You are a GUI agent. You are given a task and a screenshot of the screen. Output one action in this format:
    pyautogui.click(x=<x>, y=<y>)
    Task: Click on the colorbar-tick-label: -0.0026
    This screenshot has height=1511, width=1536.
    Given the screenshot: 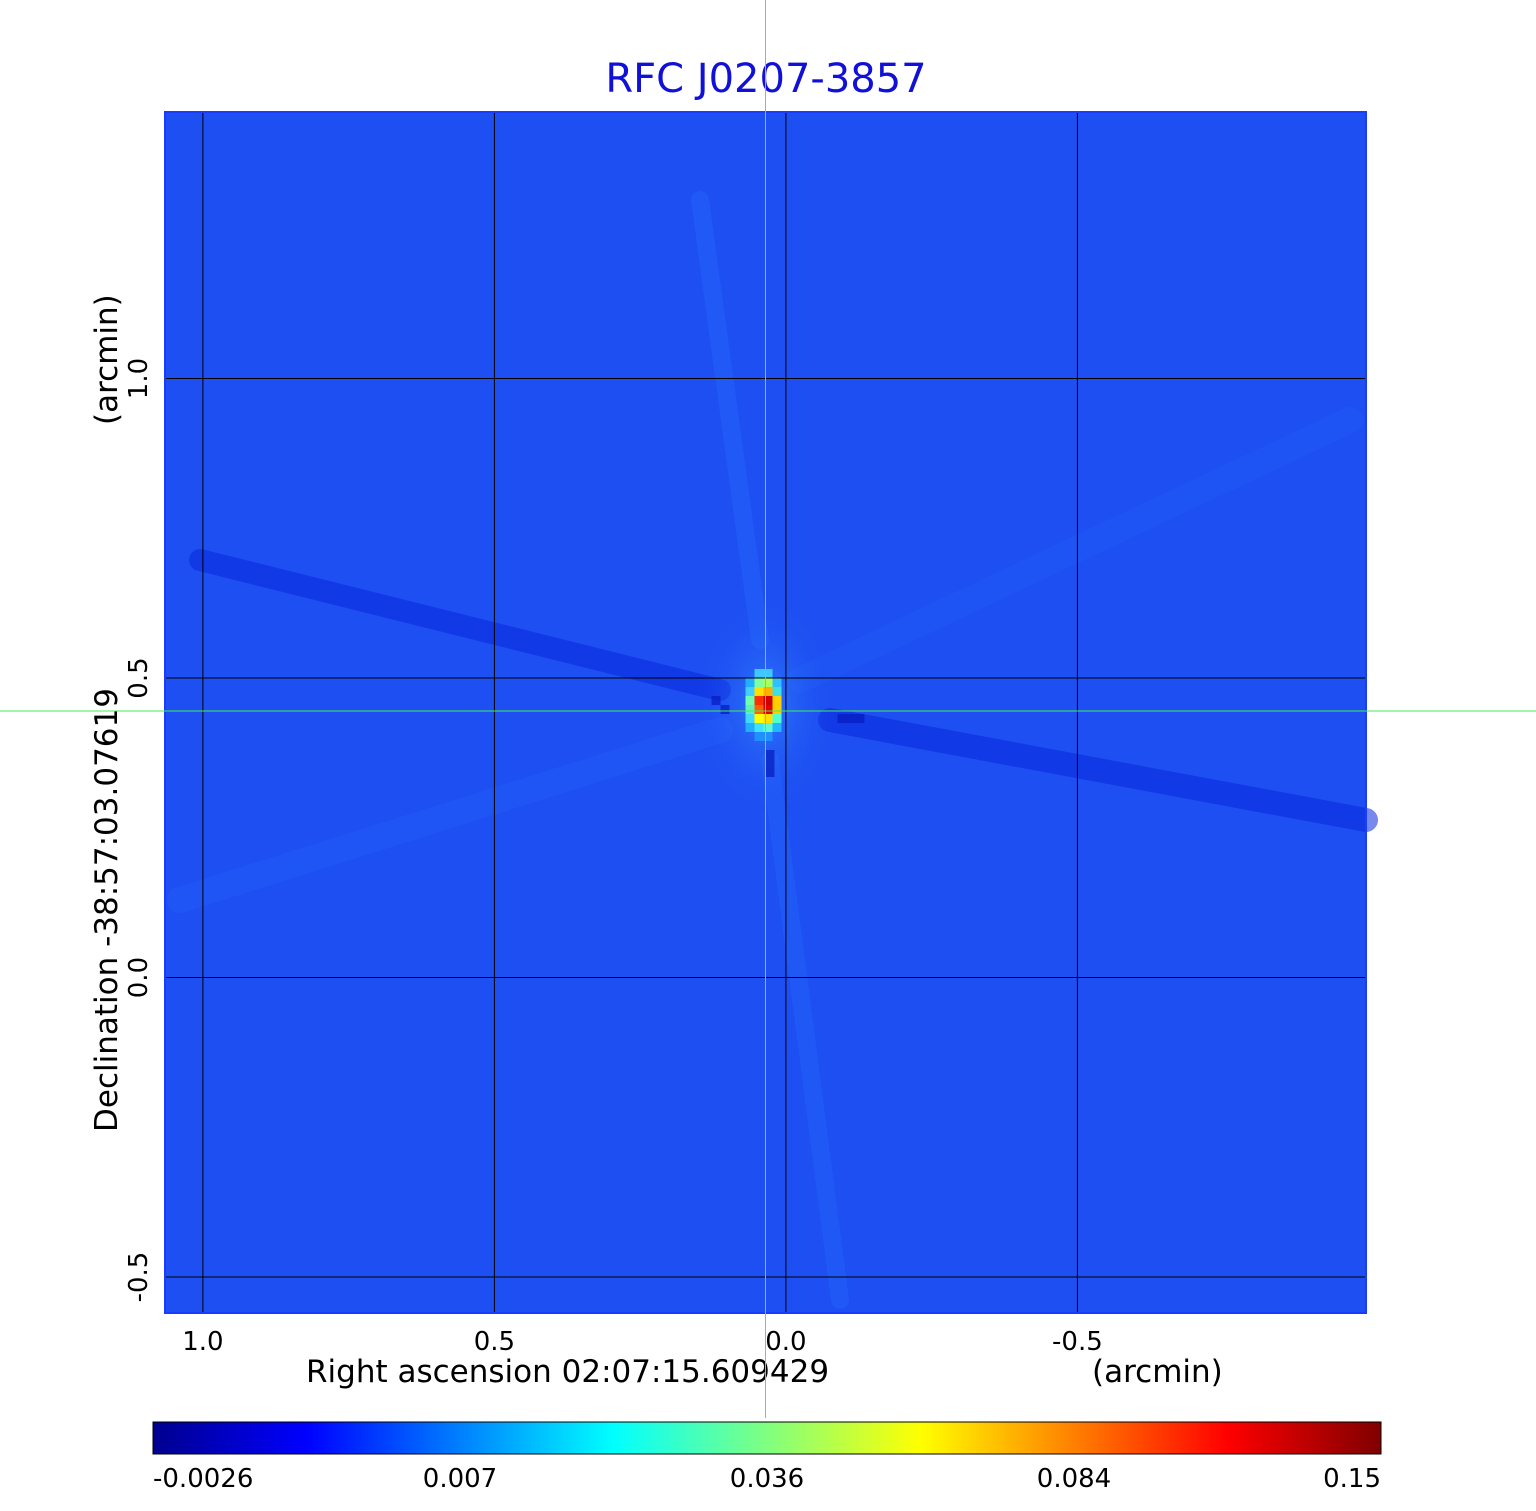 What is the action you would take?
    pyautogui.click(x=203, y=1479)
    